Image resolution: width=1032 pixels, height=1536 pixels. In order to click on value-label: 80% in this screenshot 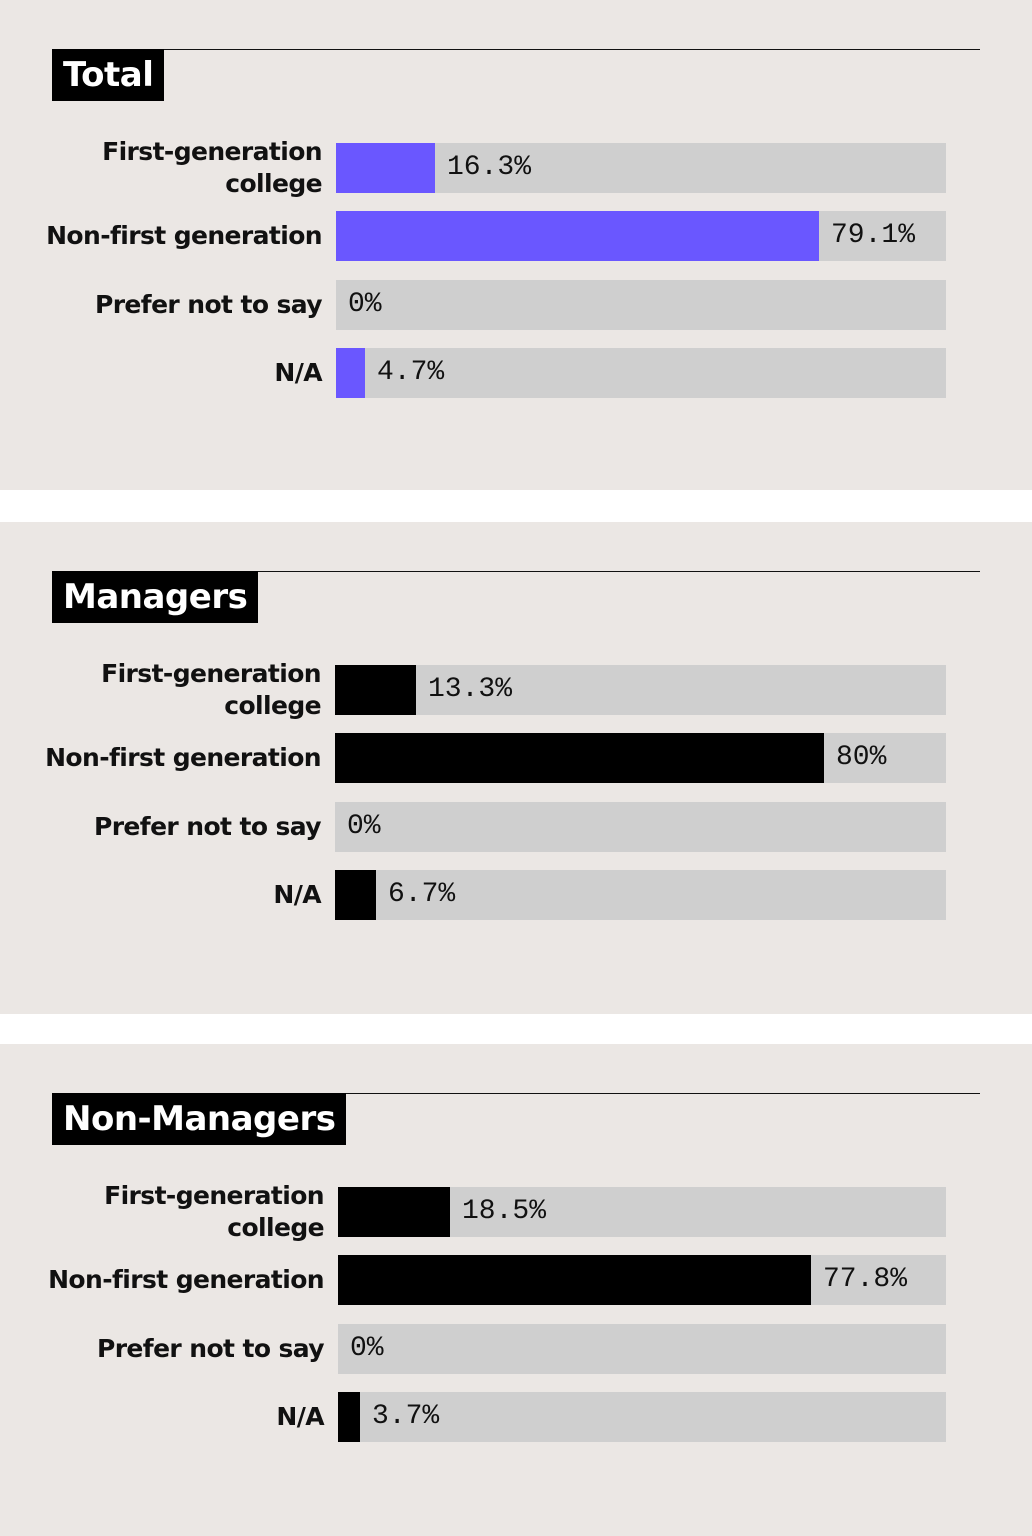, I will do `click(861, 757)`.